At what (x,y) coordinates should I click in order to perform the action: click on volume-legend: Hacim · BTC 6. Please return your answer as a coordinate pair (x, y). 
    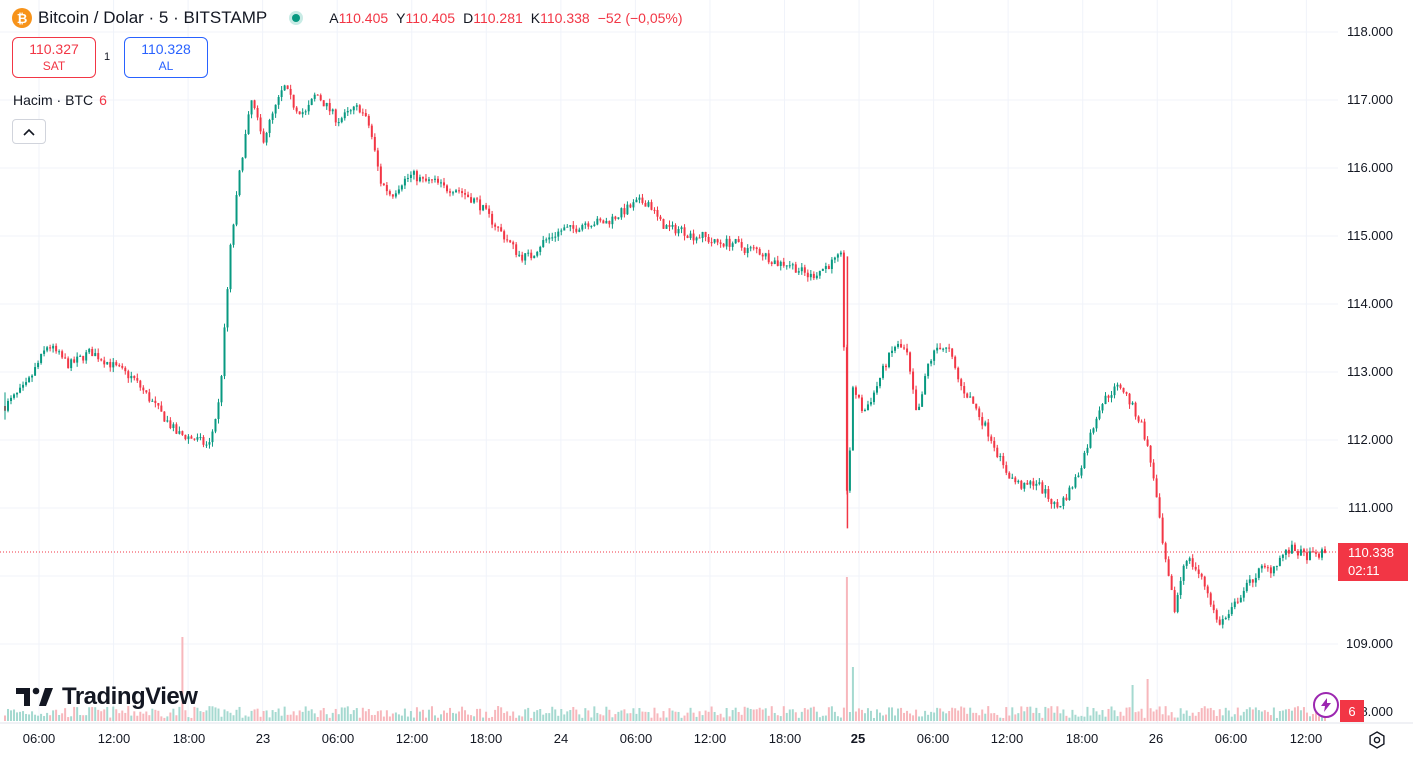
    Looking at the image, I should click on (60, 100).